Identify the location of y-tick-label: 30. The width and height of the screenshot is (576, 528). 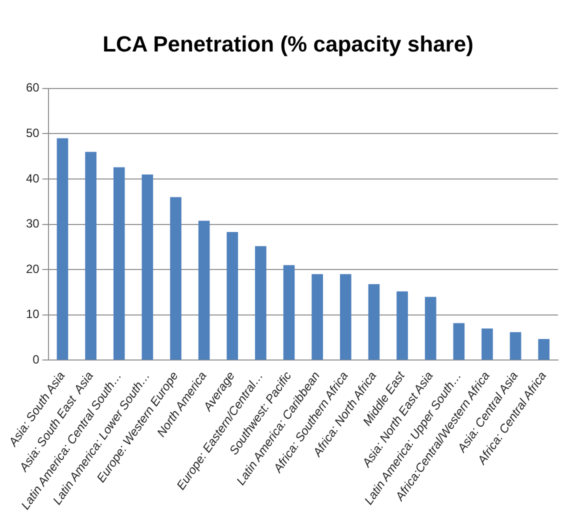
(33, 223).